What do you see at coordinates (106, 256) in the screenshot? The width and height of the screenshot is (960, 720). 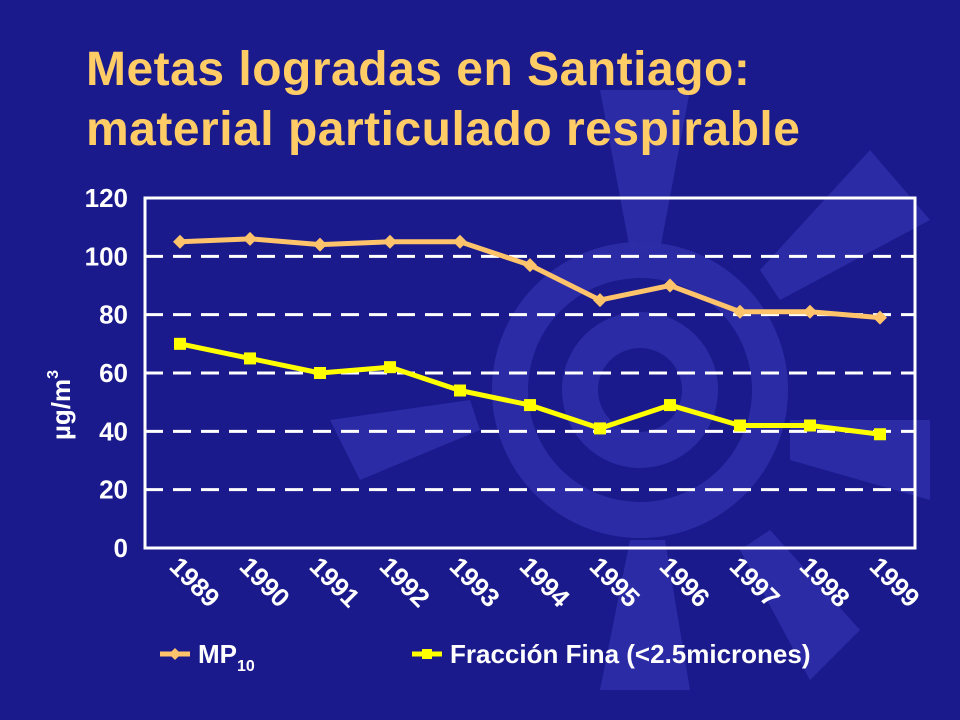 I see `y-tick-label: 100` at bounding box center [106, 256].